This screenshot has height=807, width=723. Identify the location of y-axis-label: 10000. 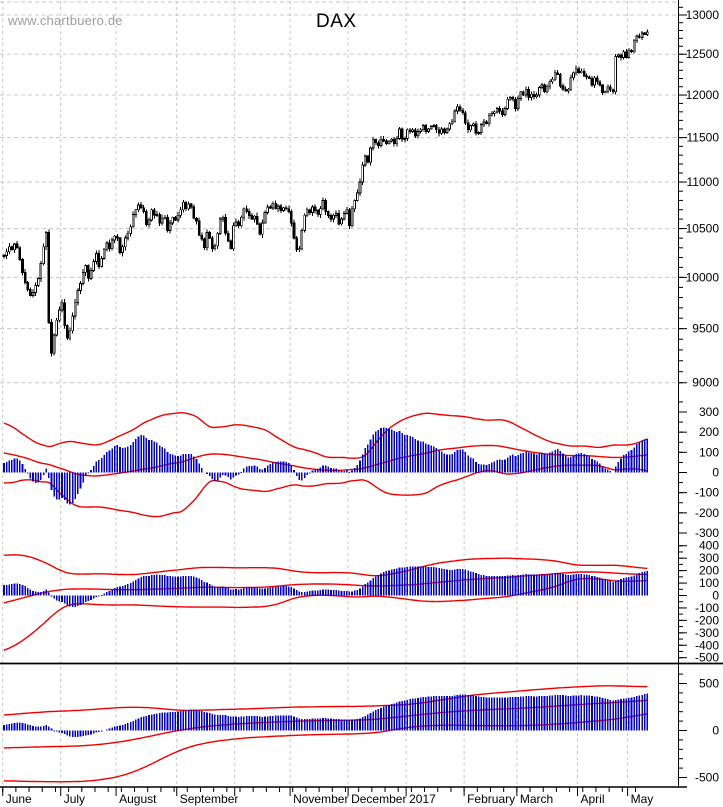
(703, 277).